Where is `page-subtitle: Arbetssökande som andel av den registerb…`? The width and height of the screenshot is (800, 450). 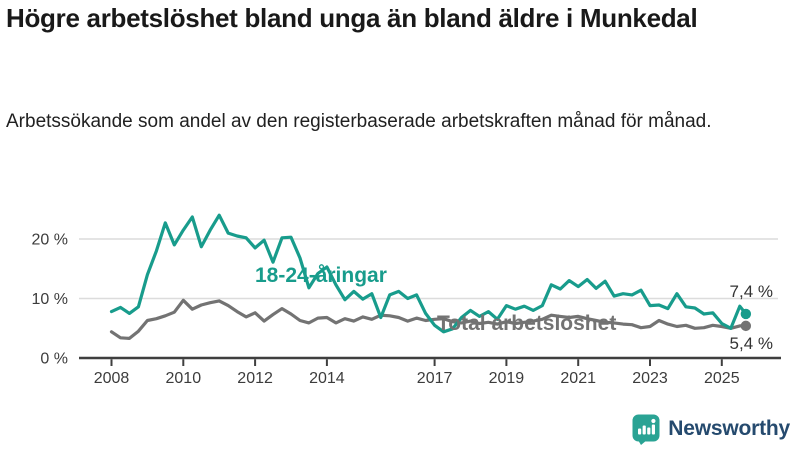
page-subtitle: Arbetssökande som andel av den registerb… is located at coordinates (359, 121).